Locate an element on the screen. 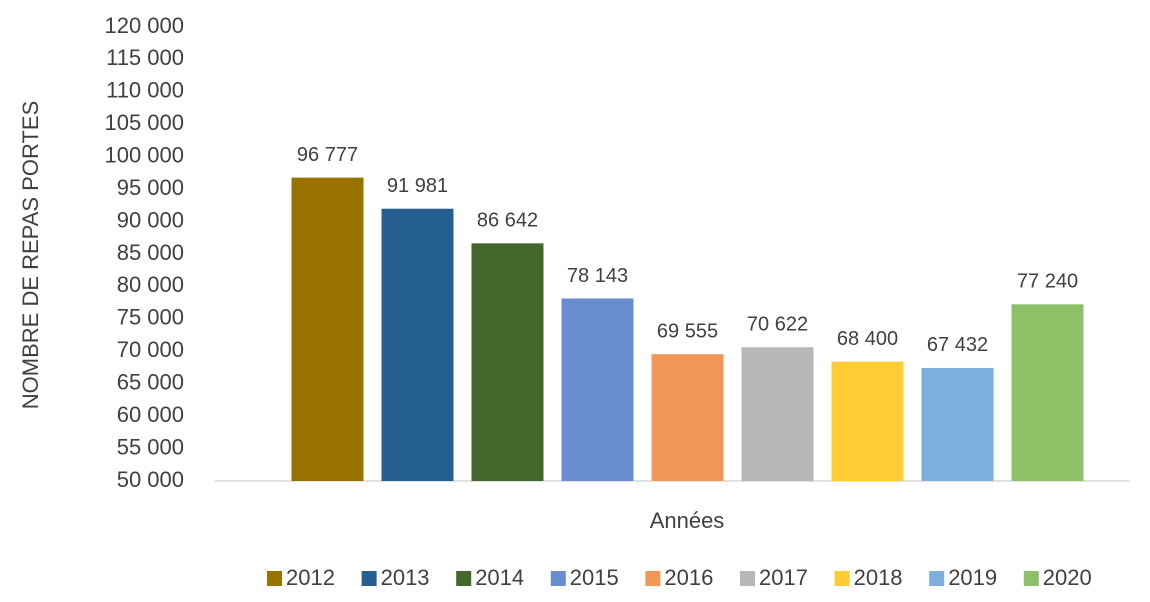  value-label: 78 143 is located at coordinates (597, 276).